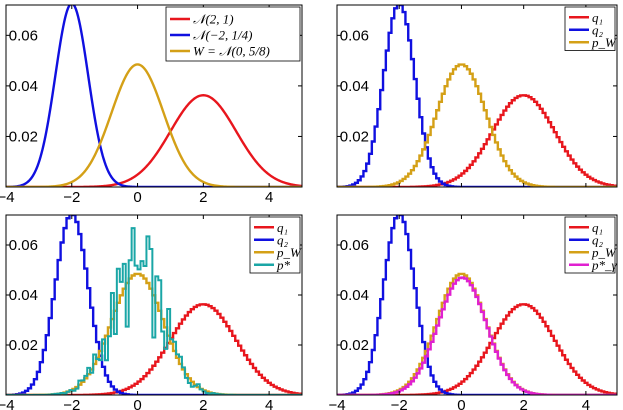  I want to click on legend-label: p*, so click(283, 264).